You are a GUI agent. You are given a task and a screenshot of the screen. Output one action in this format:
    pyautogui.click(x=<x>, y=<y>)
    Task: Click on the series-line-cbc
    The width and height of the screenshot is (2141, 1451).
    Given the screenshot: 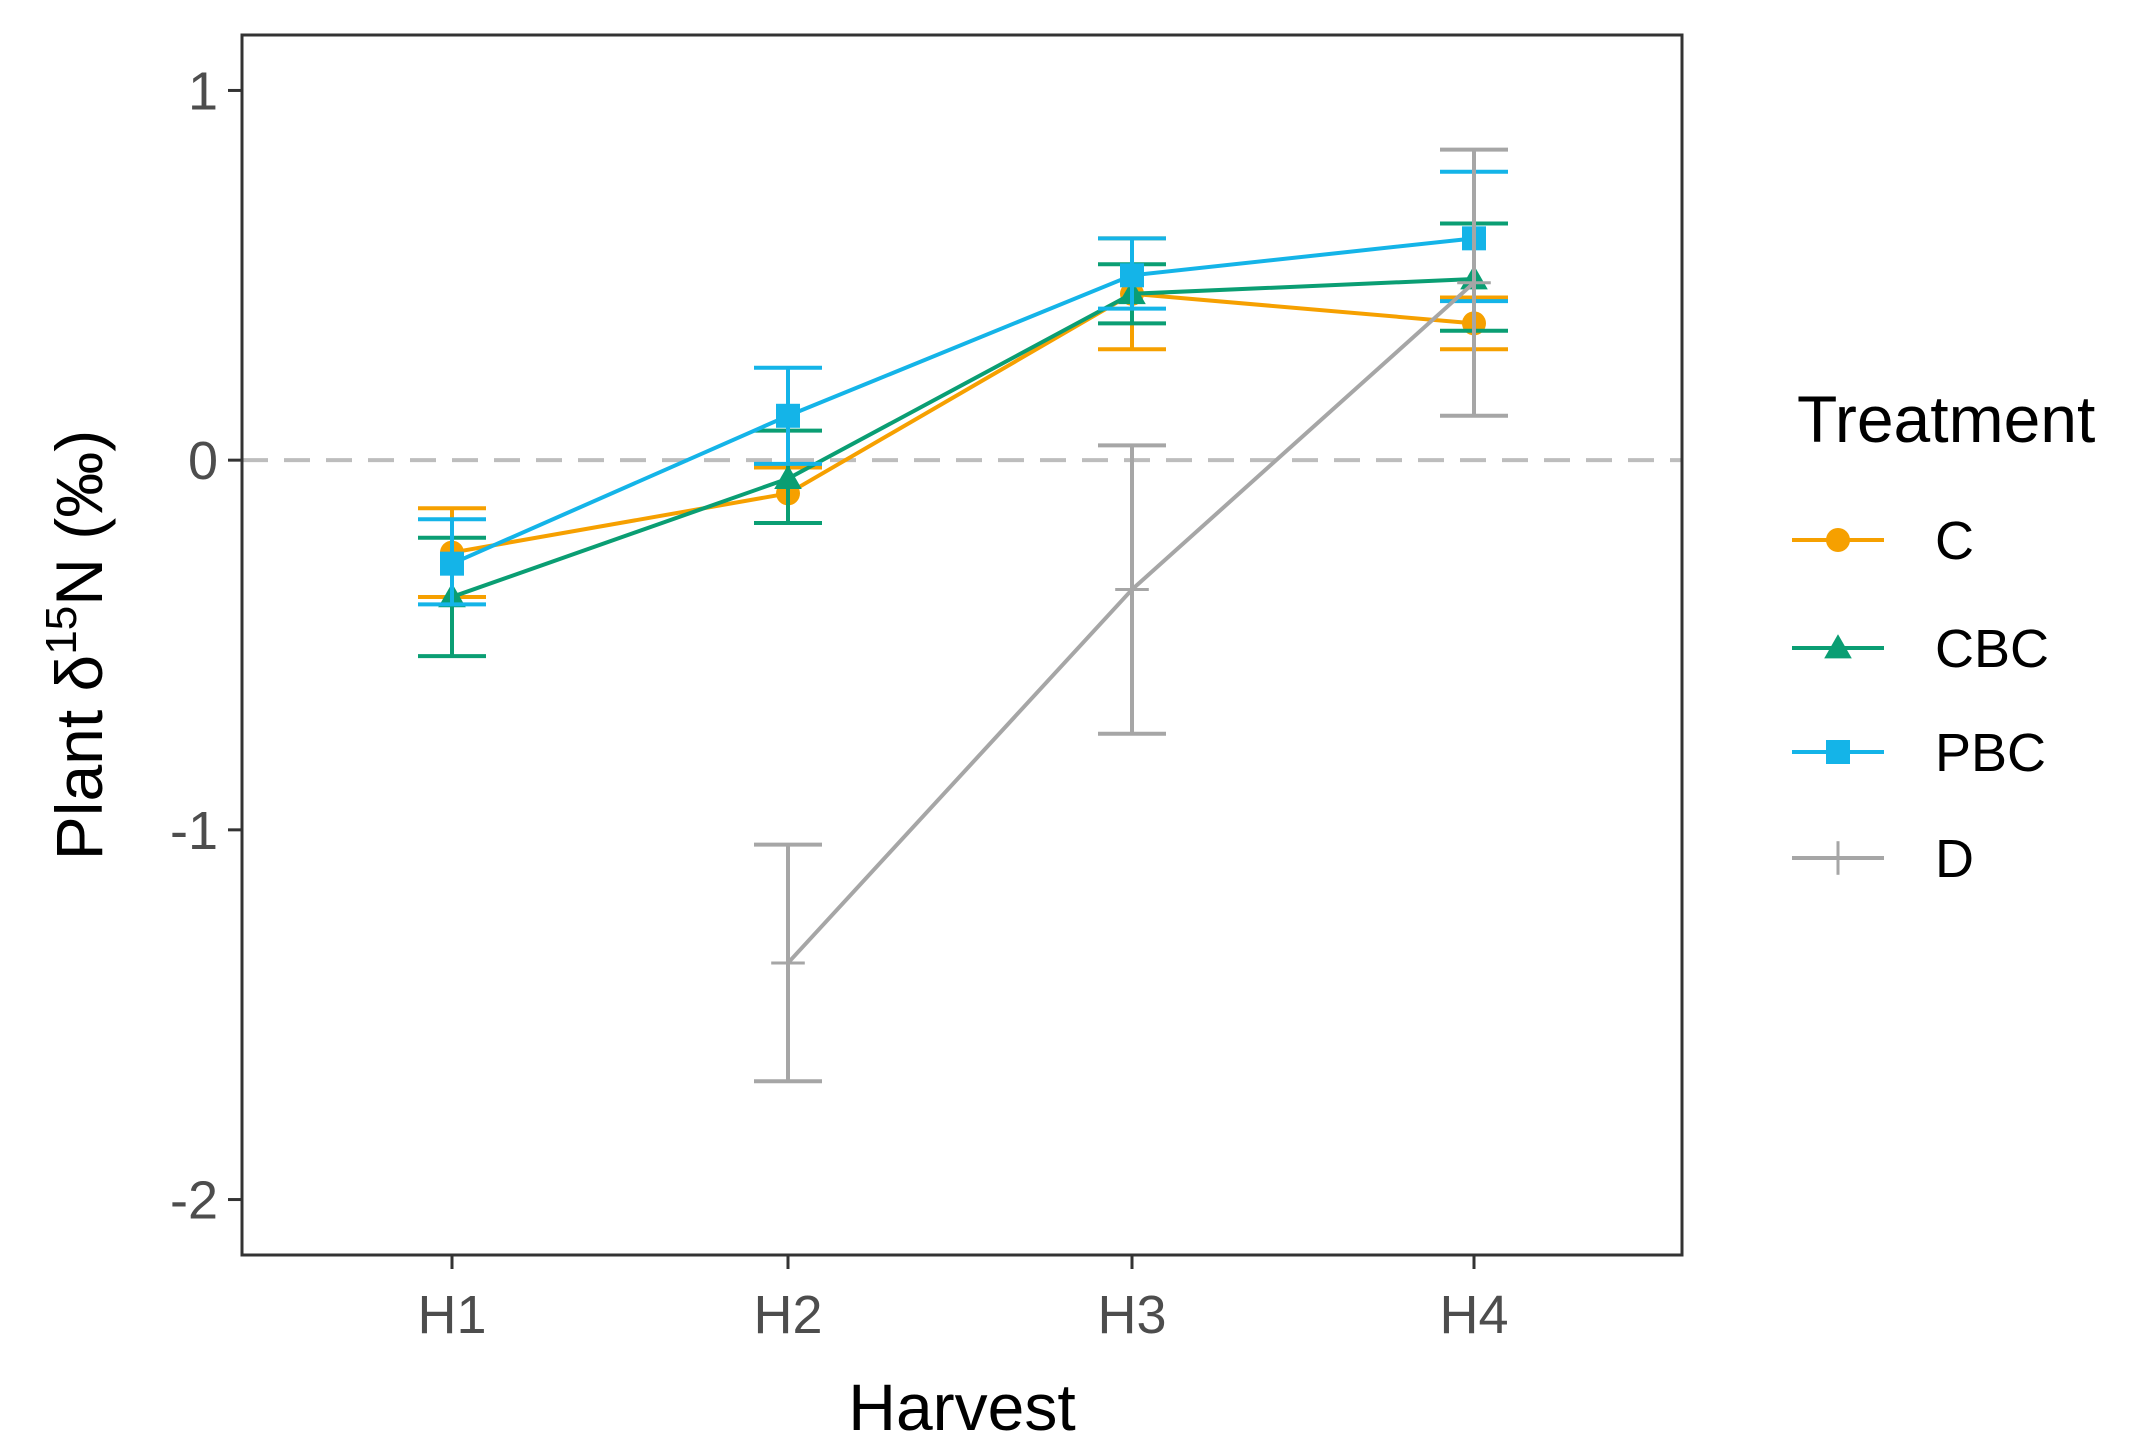 What is the action you would take?
    pyautogui.click(x=963, y=438)
    